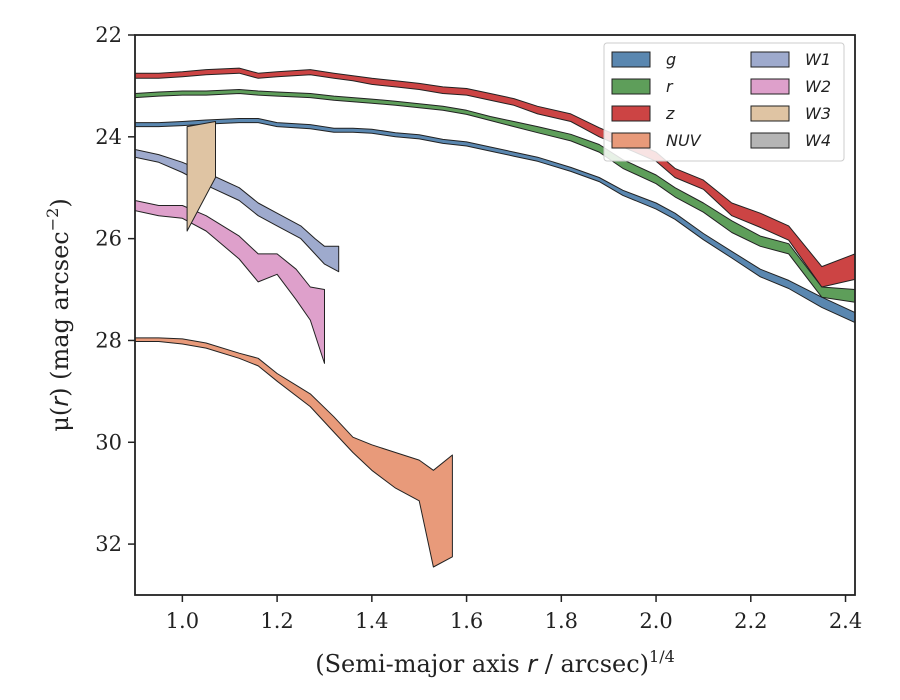 This screenshot has height=700, width=900. What do you see at coordinates (684, 140) in the screenshot?
I see `legend-label-nuv: NUV` at bounding box center [684, 140].